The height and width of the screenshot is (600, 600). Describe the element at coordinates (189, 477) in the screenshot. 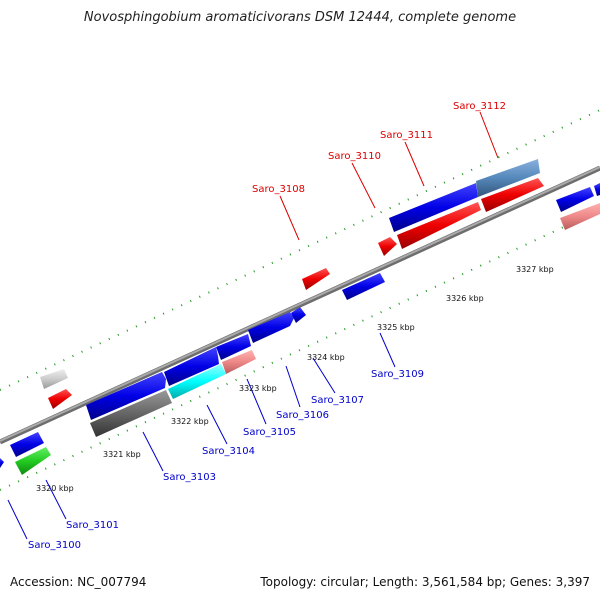

I see `gene-label-saro-3103: Saro_3103` at that location.